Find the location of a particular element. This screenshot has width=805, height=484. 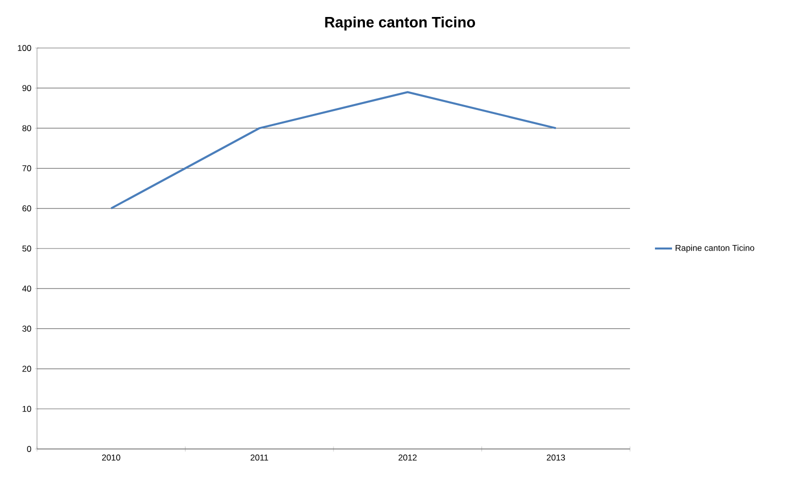

y-tick-label: 70 is located at coordinates (27, 168).